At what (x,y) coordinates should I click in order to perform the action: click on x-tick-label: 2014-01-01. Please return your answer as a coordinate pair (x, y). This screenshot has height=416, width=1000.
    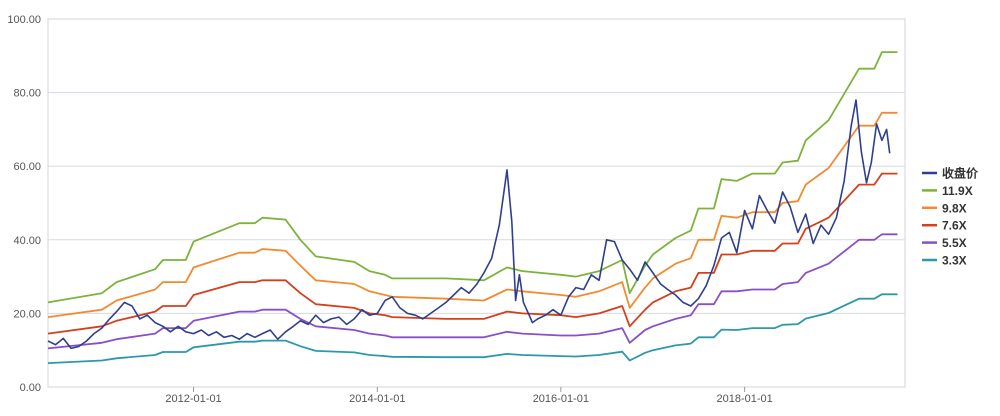
    Looking at the image, I should click on (377, 399).